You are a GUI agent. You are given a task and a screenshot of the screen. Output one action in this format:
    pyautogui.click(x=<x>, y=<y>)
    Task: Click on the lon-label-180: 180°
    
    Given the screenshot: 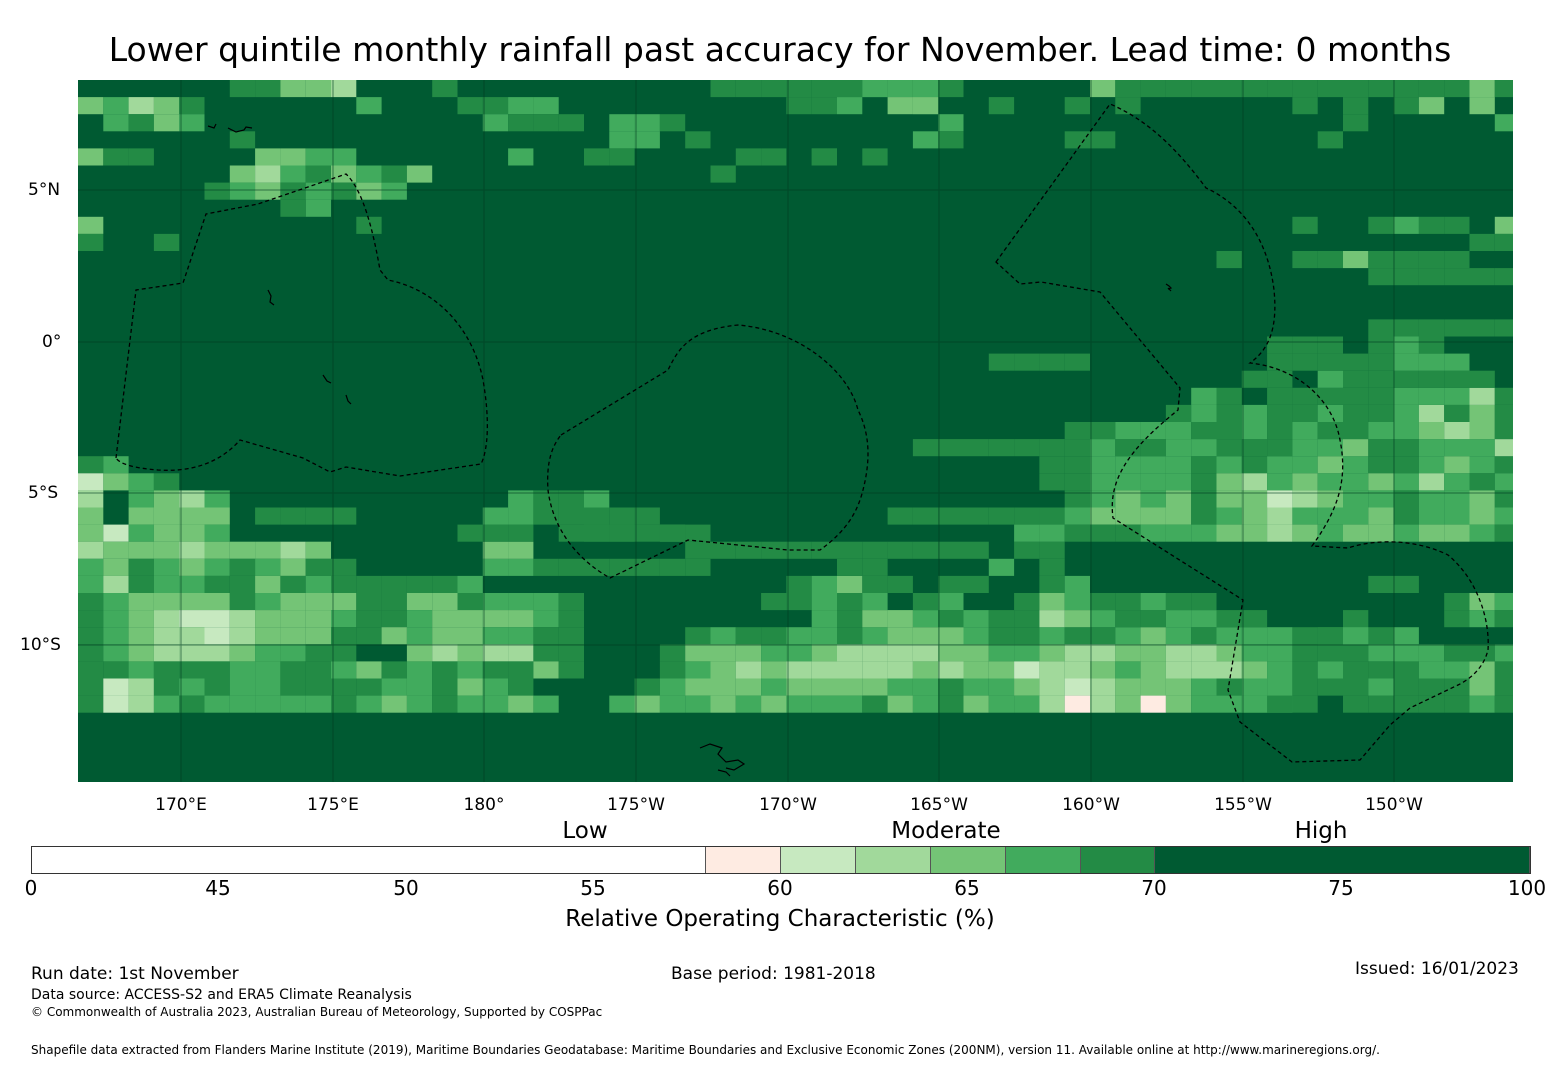 What is the action you would take?
    pyautogui.click(x=484, y=805)
    